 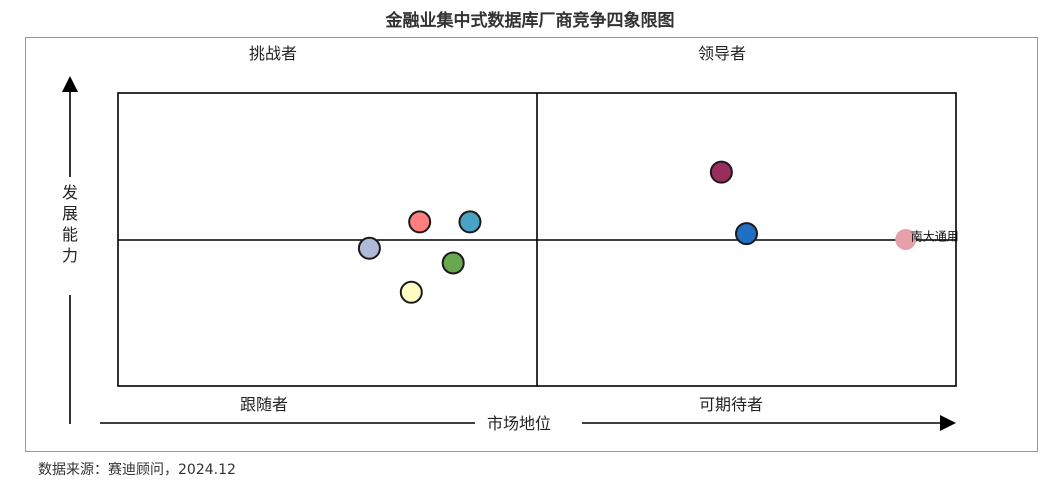 I want to click on quadrant-label-bottom-right: 可期待者, so click(x=731, y=404).